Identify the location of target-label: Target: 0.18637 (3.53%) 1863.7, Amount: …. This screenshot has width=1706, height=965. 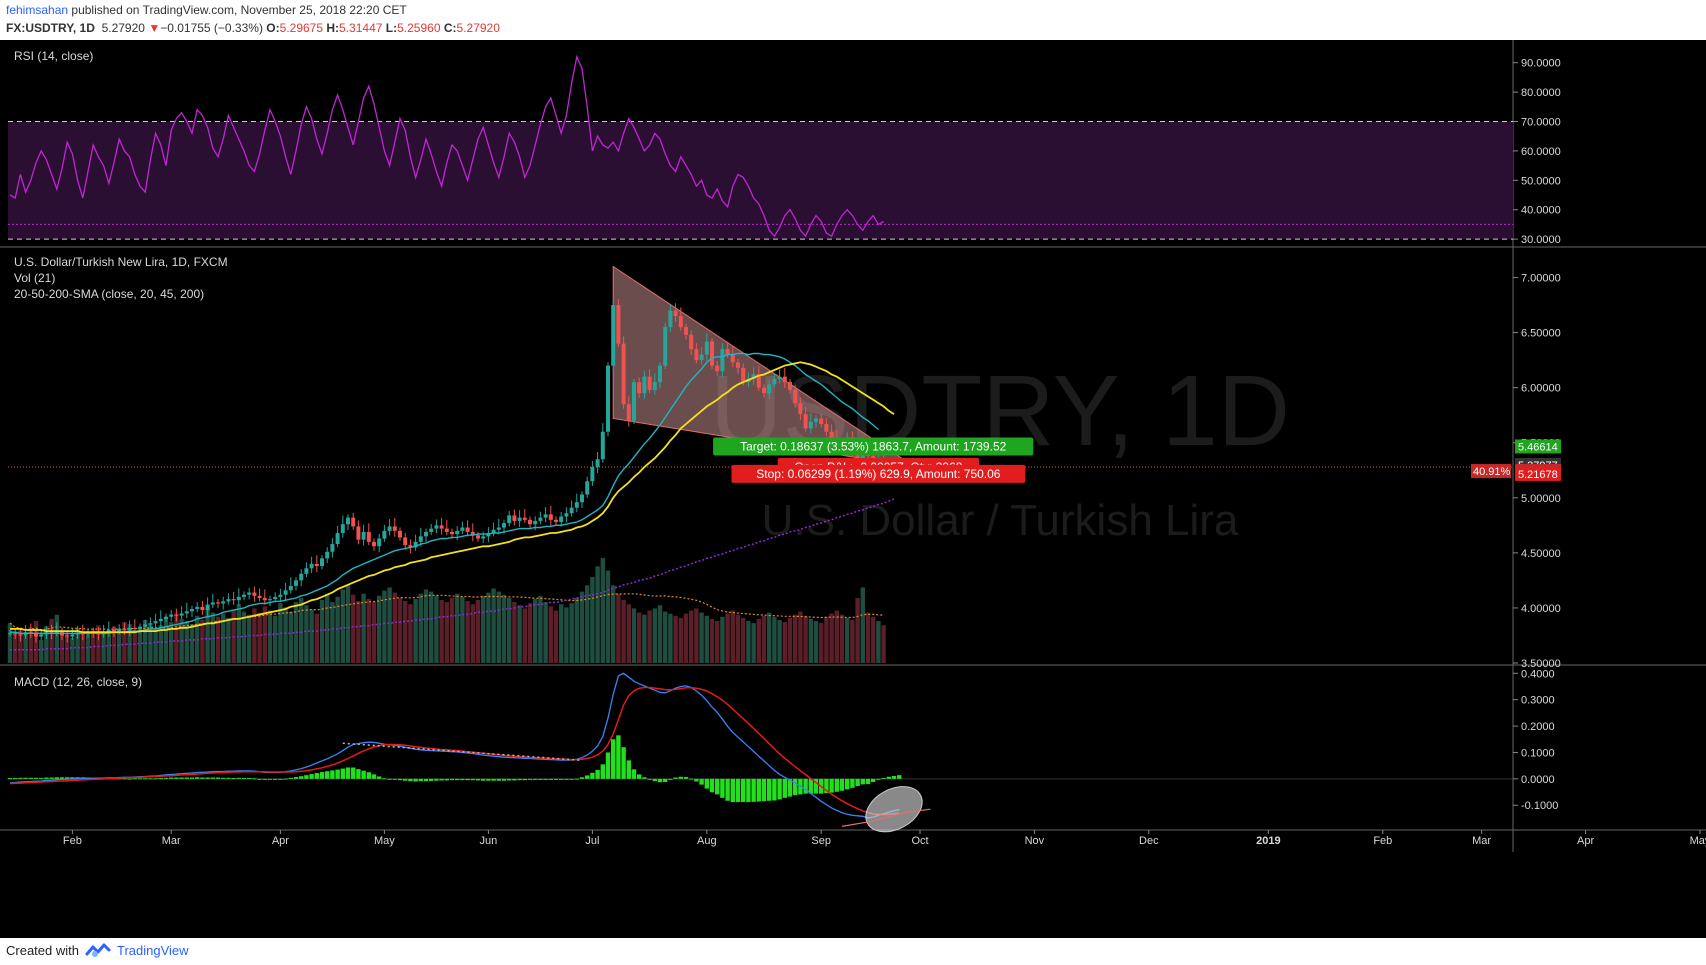
(873, 446).